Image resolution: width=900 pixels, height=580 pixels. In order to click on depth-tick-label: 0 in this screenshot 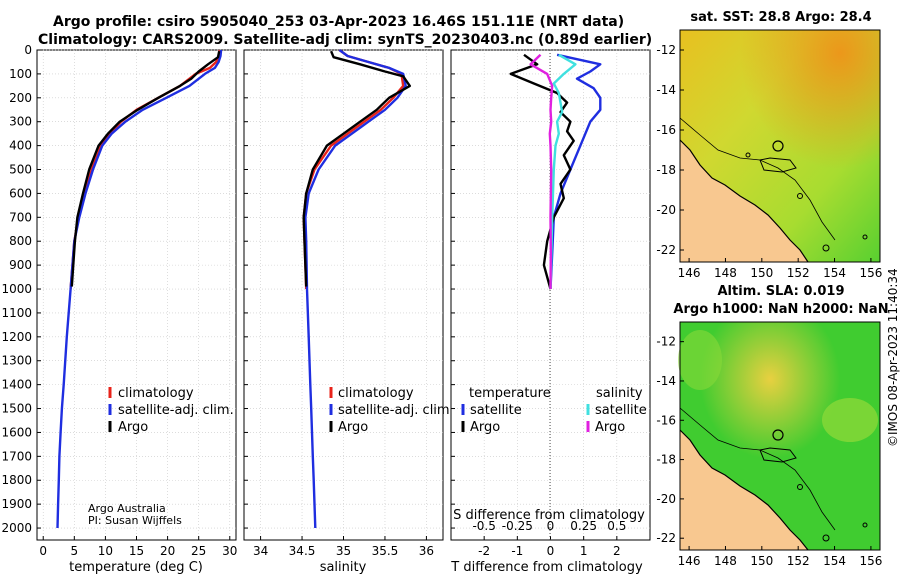, I will do `click(28, 50)`.